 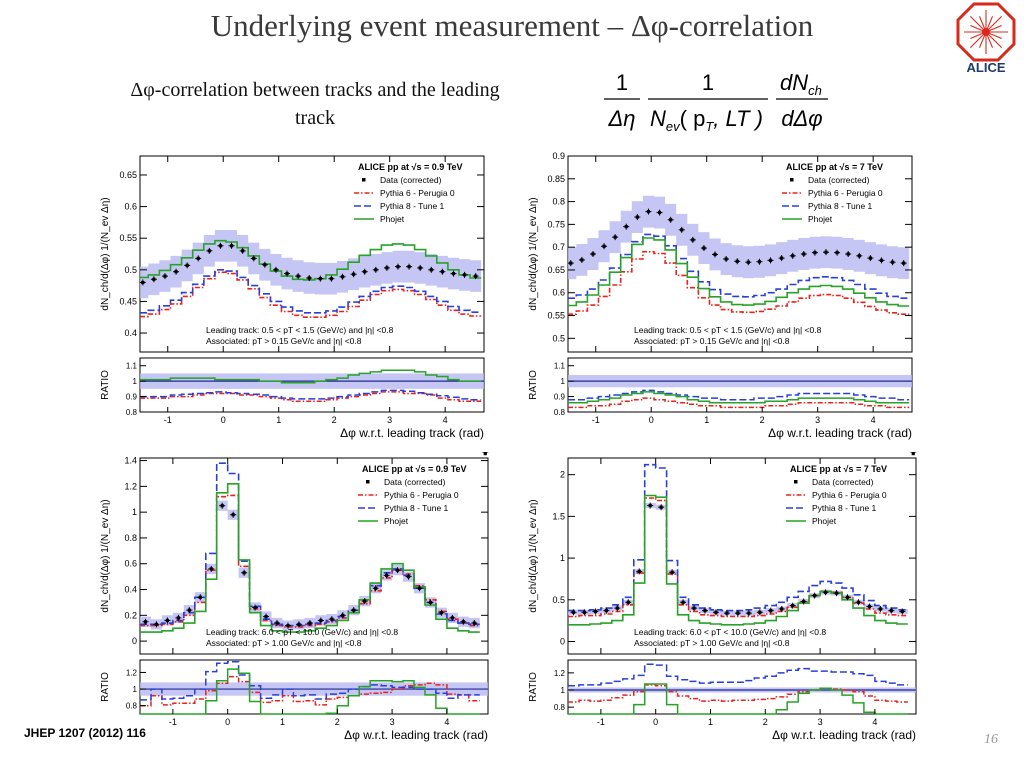 What do you see at coordinates (622, 118) in the screenshot?
I see `formula-deta: Δη` at bounding box center [622, 118].